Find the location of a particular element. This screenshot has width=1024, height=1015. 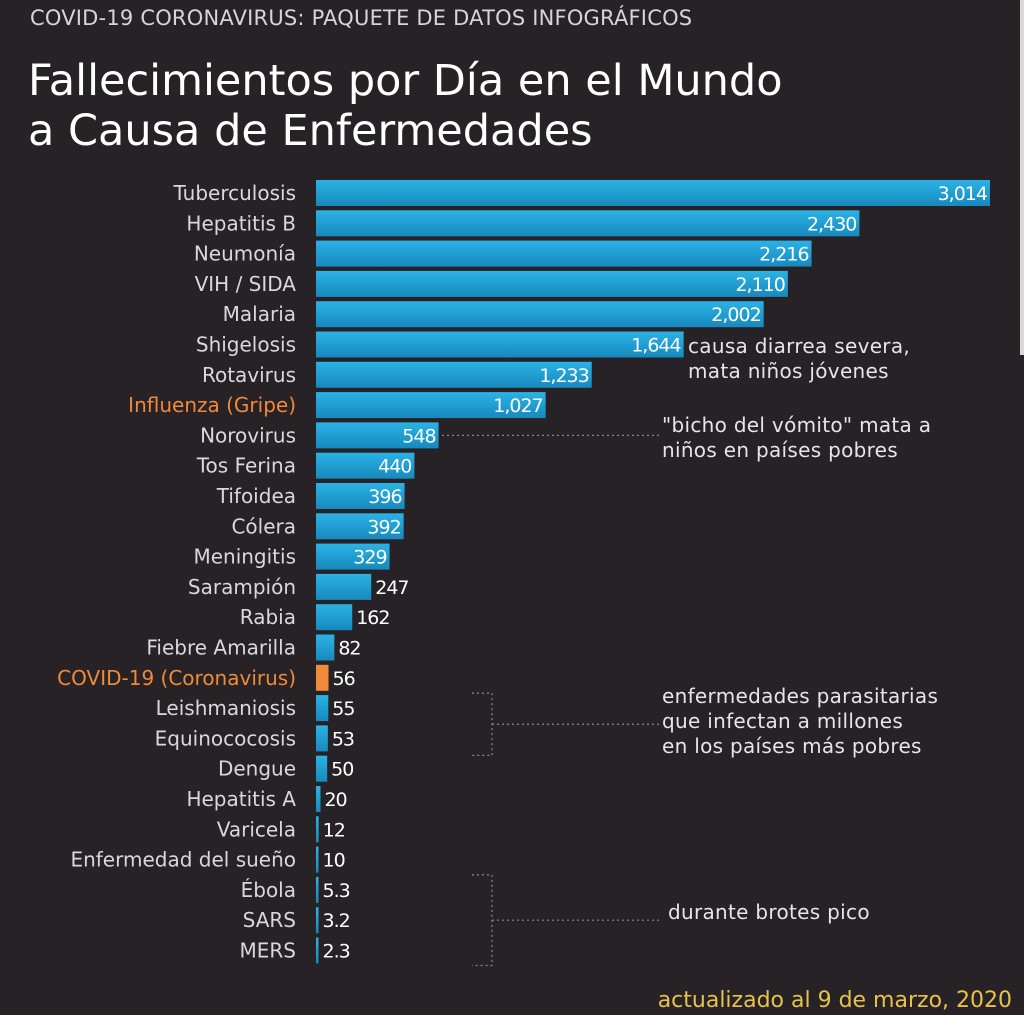

category-label-varicela: Varicela is located at coordinates (256, 829).